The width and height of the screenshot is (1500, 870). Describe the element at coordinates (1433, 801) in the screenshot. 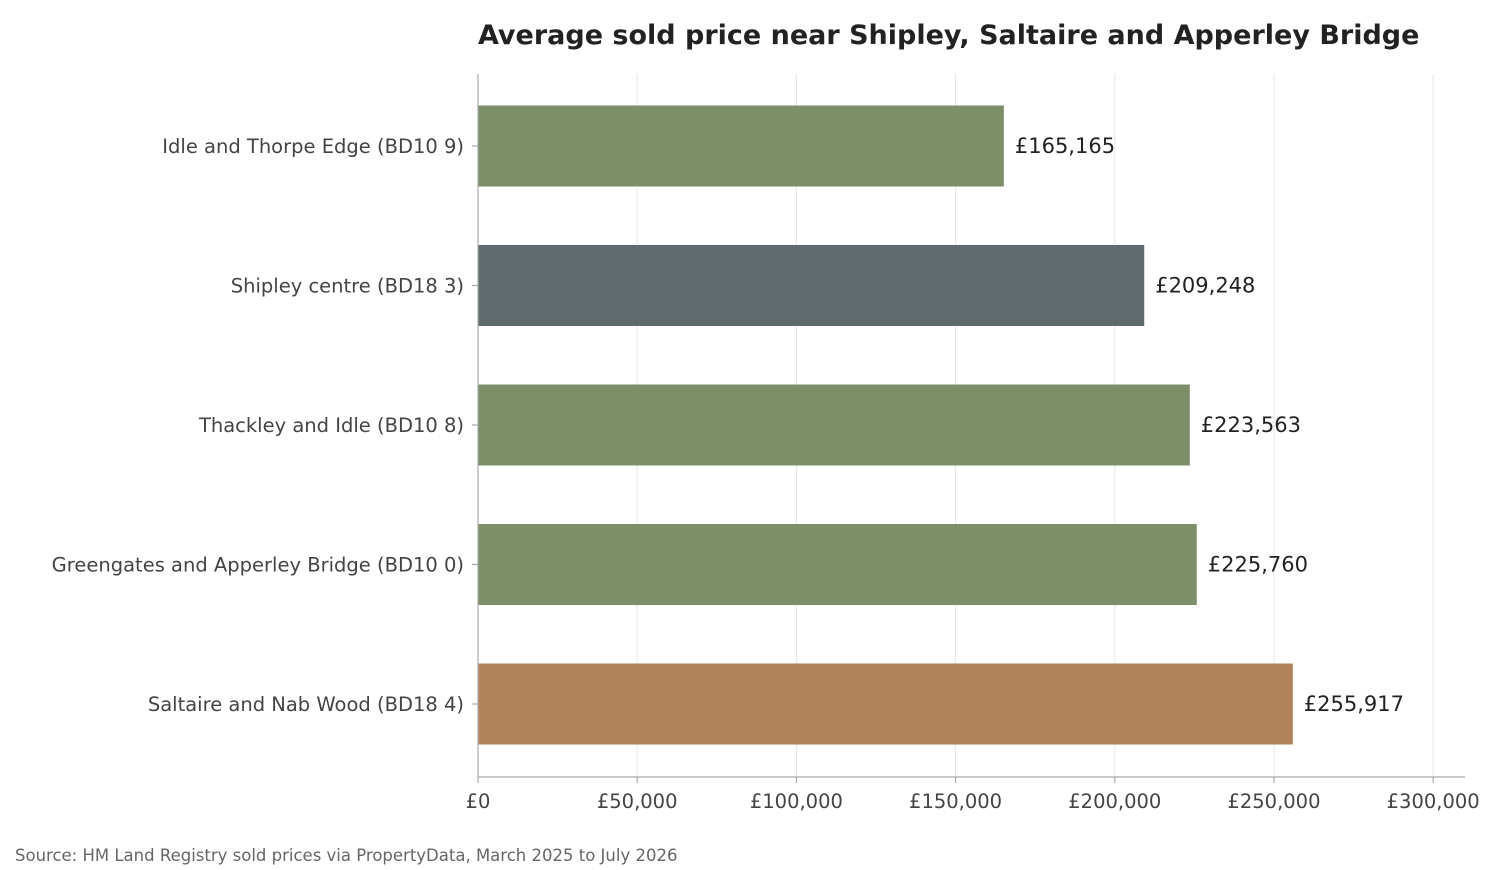

I see `x-tick-label: £300,000` at that location.